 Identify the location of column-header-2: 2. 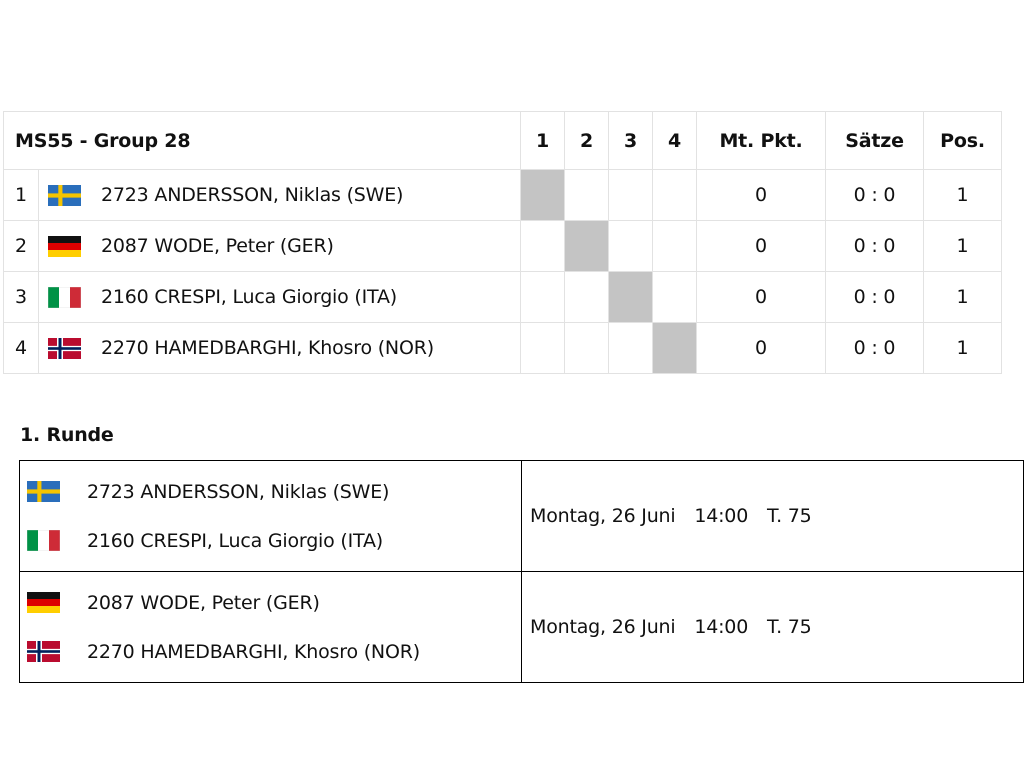
(586, 140).